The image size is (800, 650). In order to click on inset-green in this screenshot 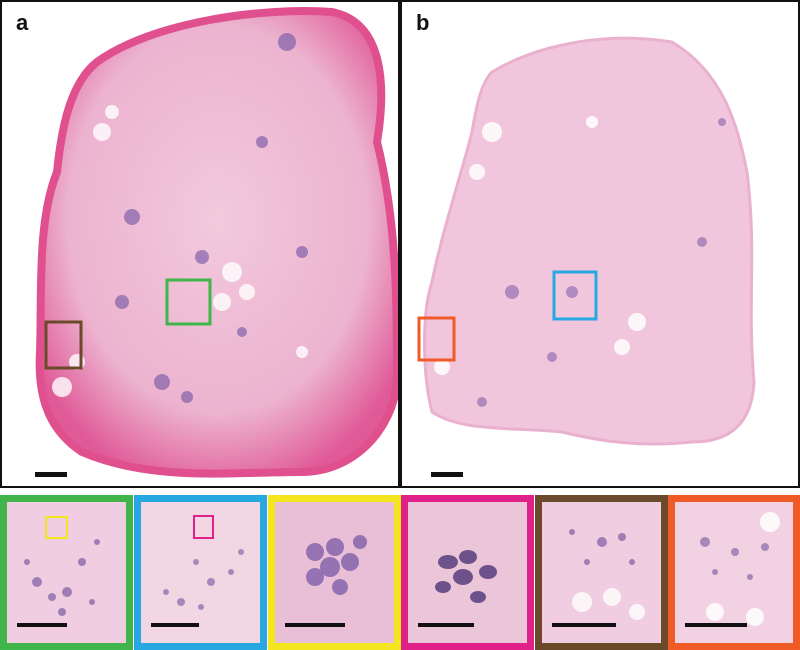, I will do `click(66, 572)`.